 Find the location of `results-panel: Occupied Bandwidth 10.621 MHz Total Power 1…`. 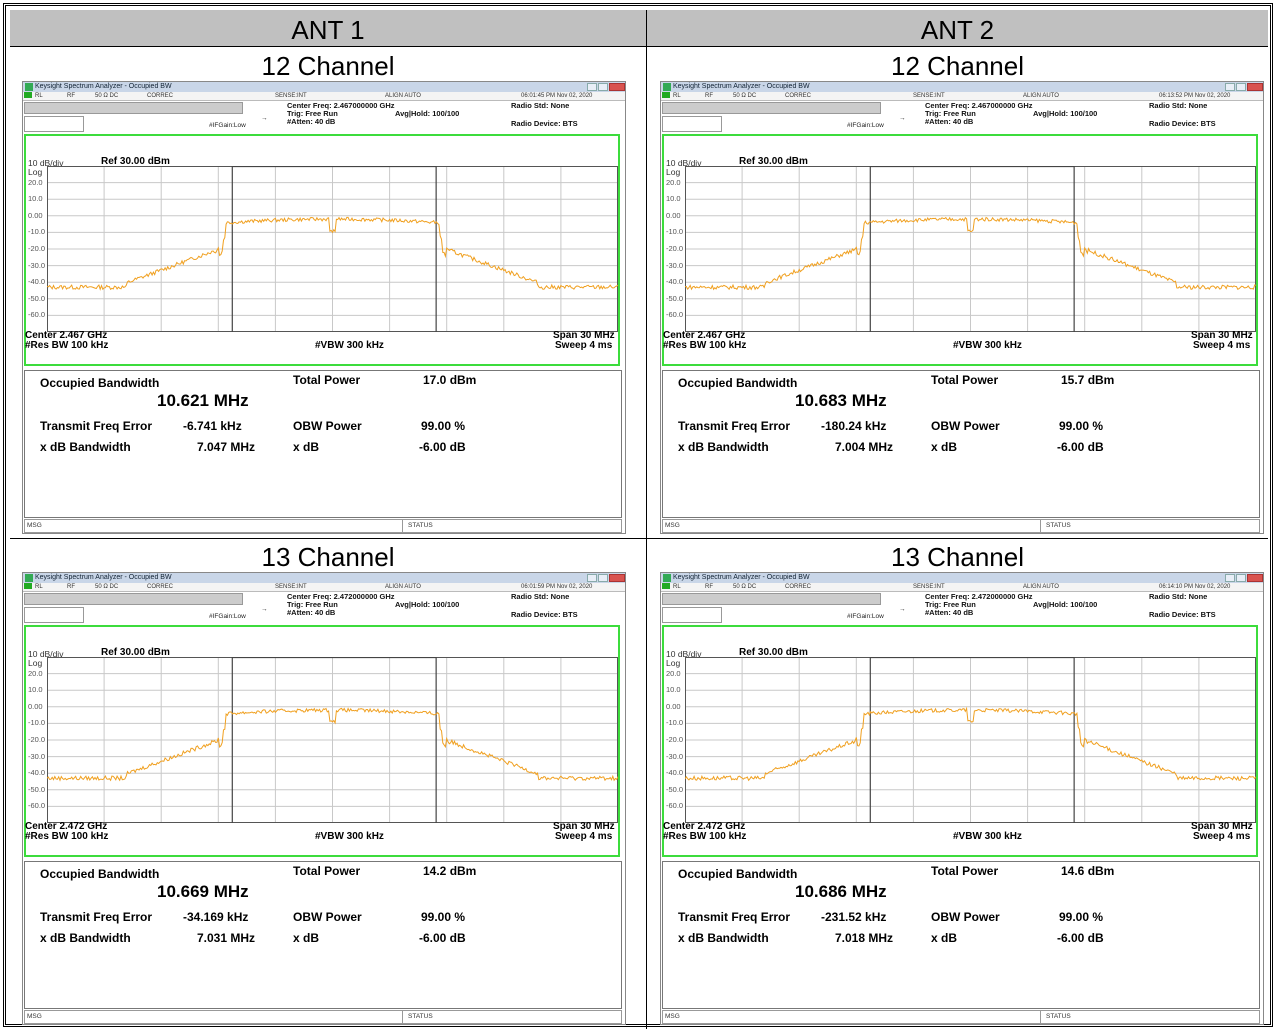

results-panel: Occupied Bandwidth 10.621 MHz Total Power 1… is located at coordinates (323, 444).